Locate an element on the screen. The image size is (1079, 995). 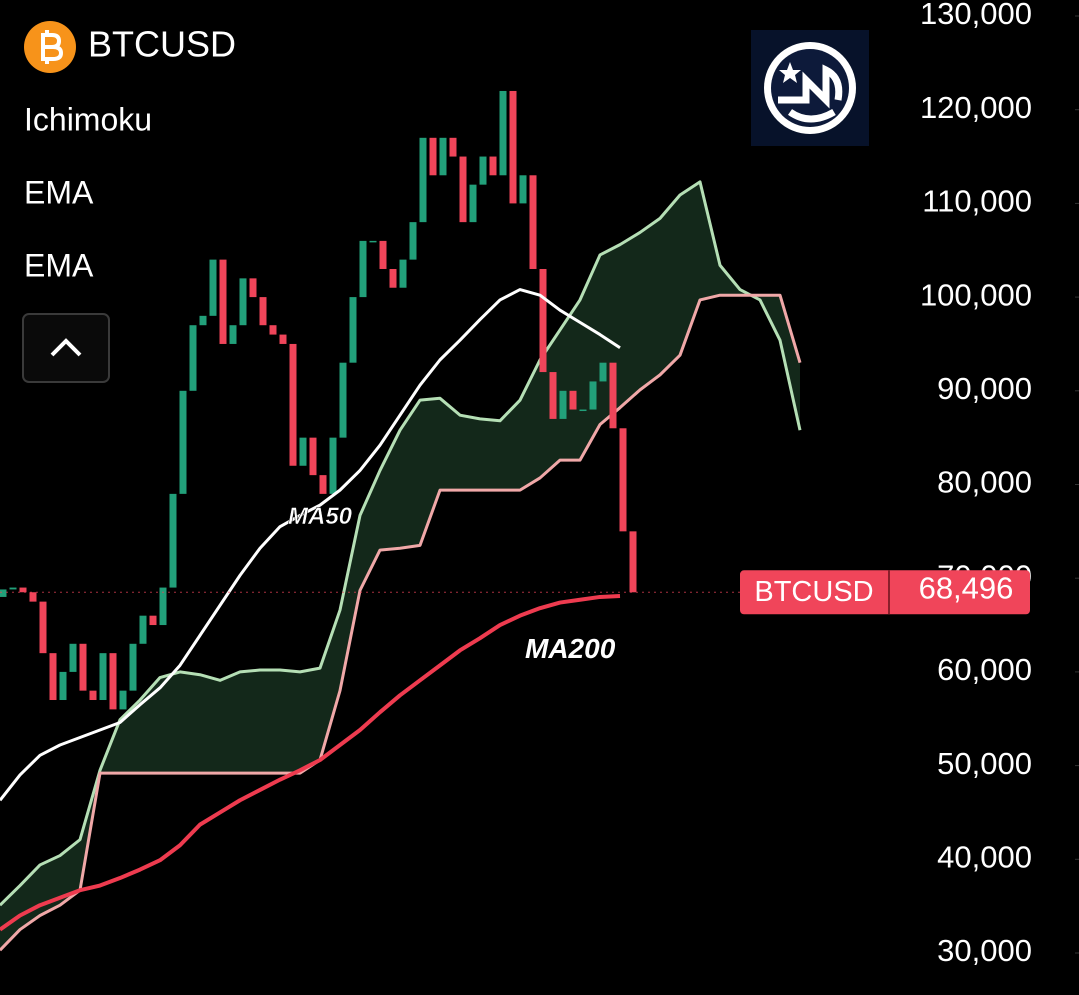
series-label: MA200 is located at coordinates (570, 648).